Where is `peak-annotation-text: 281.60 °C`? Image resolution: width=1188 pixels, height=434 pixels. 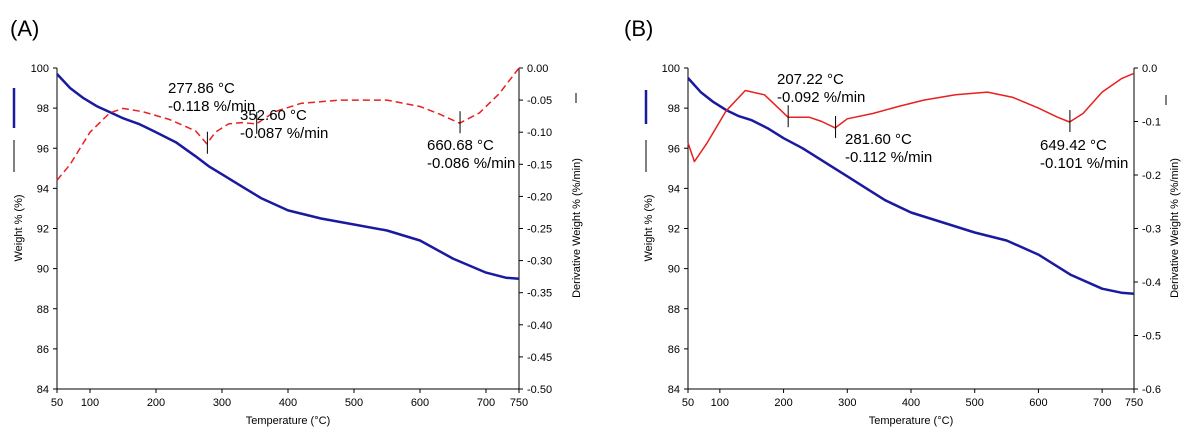
peak-annotation-text: 281.60 °C is located at coordinates (878, 139).